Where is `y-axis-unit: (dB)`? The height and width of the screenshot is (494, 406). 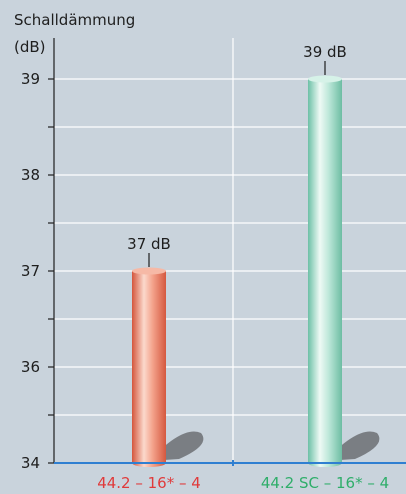
y-axis-unit: (dB) is located at coordinates (30, 47).